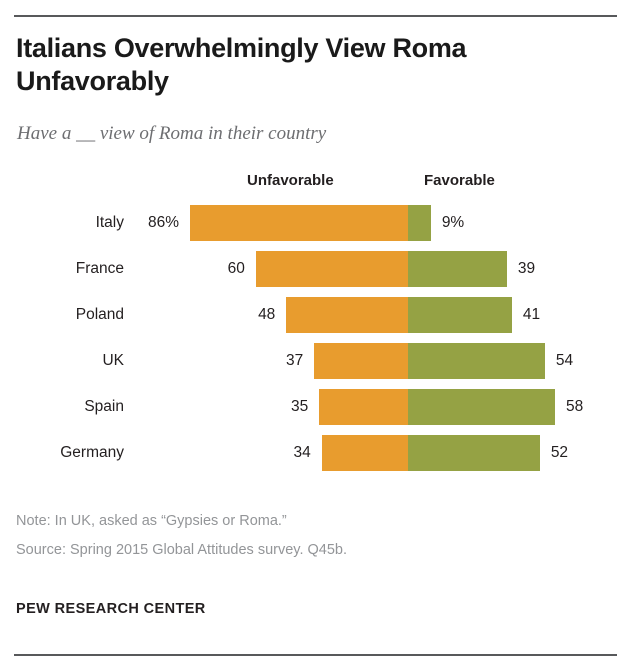  Describe the element at coordinates (267, 314) in the screenshot. I see `row-unfavorable-value: 48` at that location.